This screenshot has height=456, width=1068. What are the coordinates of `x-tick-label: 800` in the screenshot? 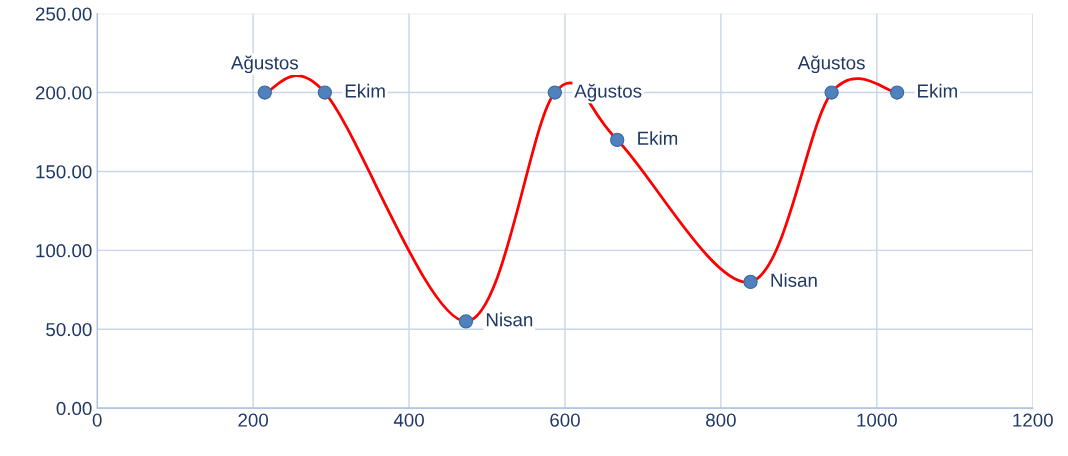 It's located at (721, 420).